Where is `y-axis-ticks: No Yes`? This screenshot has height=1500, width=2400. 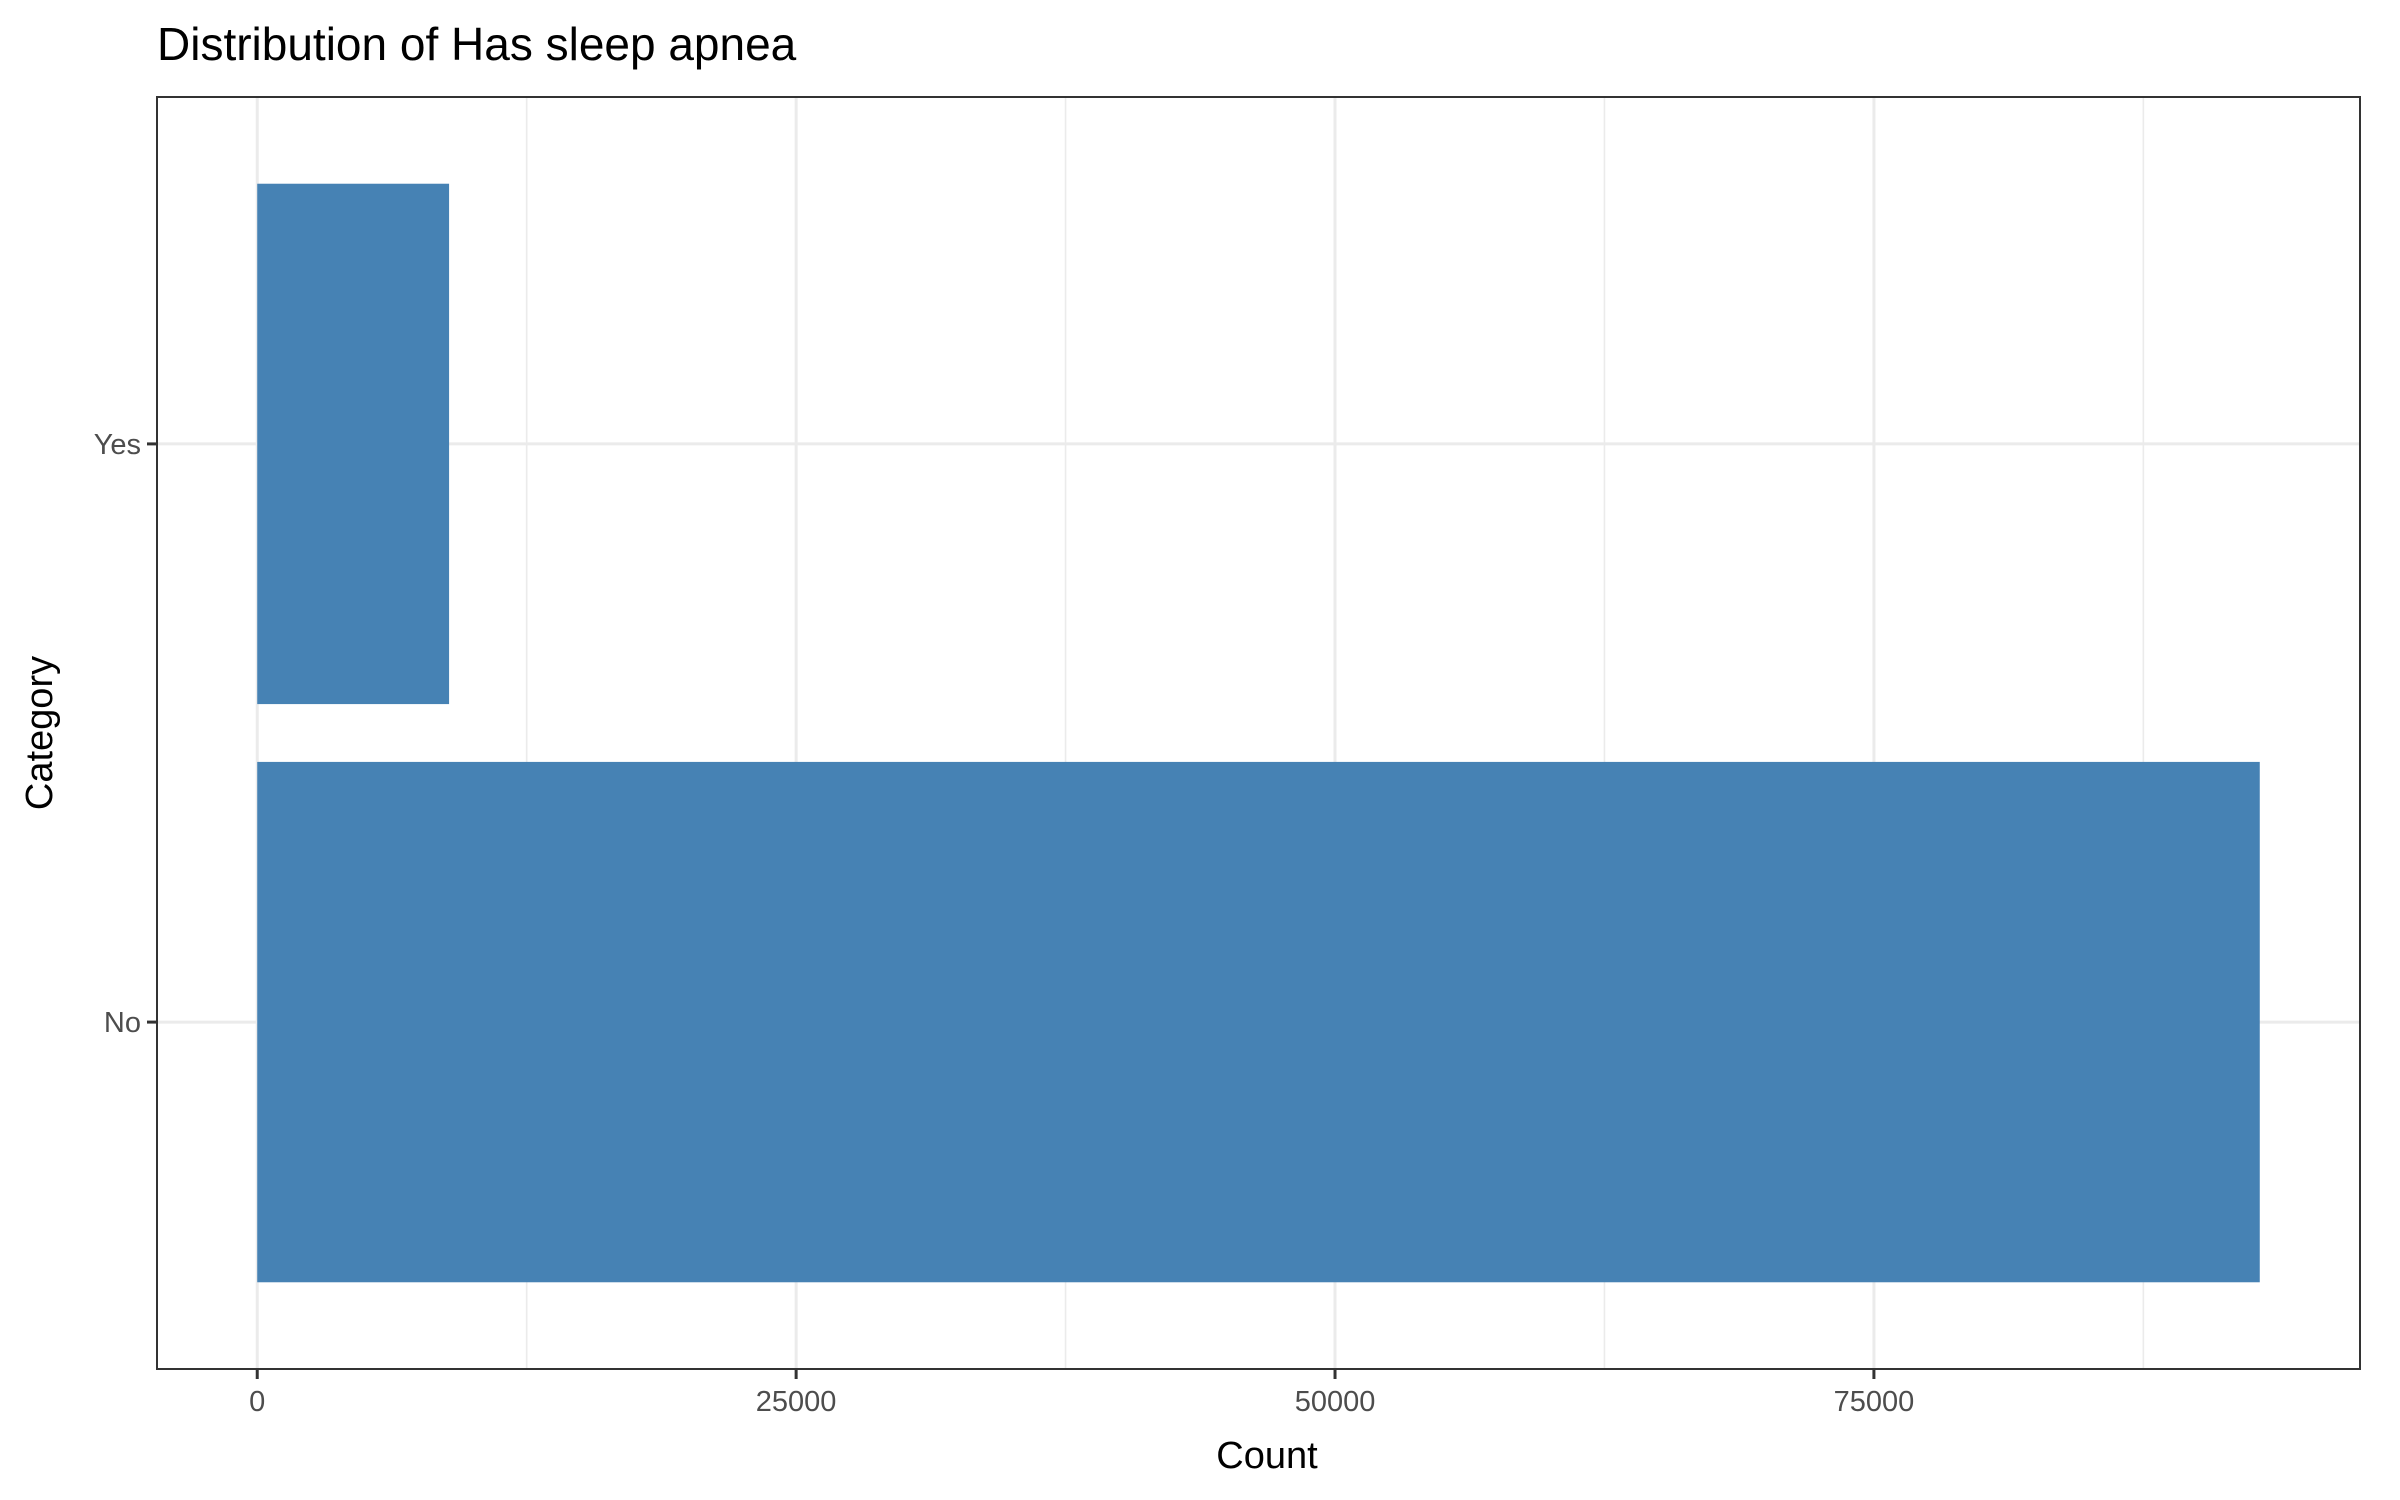 y-axis-ticks: No Yes is located at coordinates (125, 734).